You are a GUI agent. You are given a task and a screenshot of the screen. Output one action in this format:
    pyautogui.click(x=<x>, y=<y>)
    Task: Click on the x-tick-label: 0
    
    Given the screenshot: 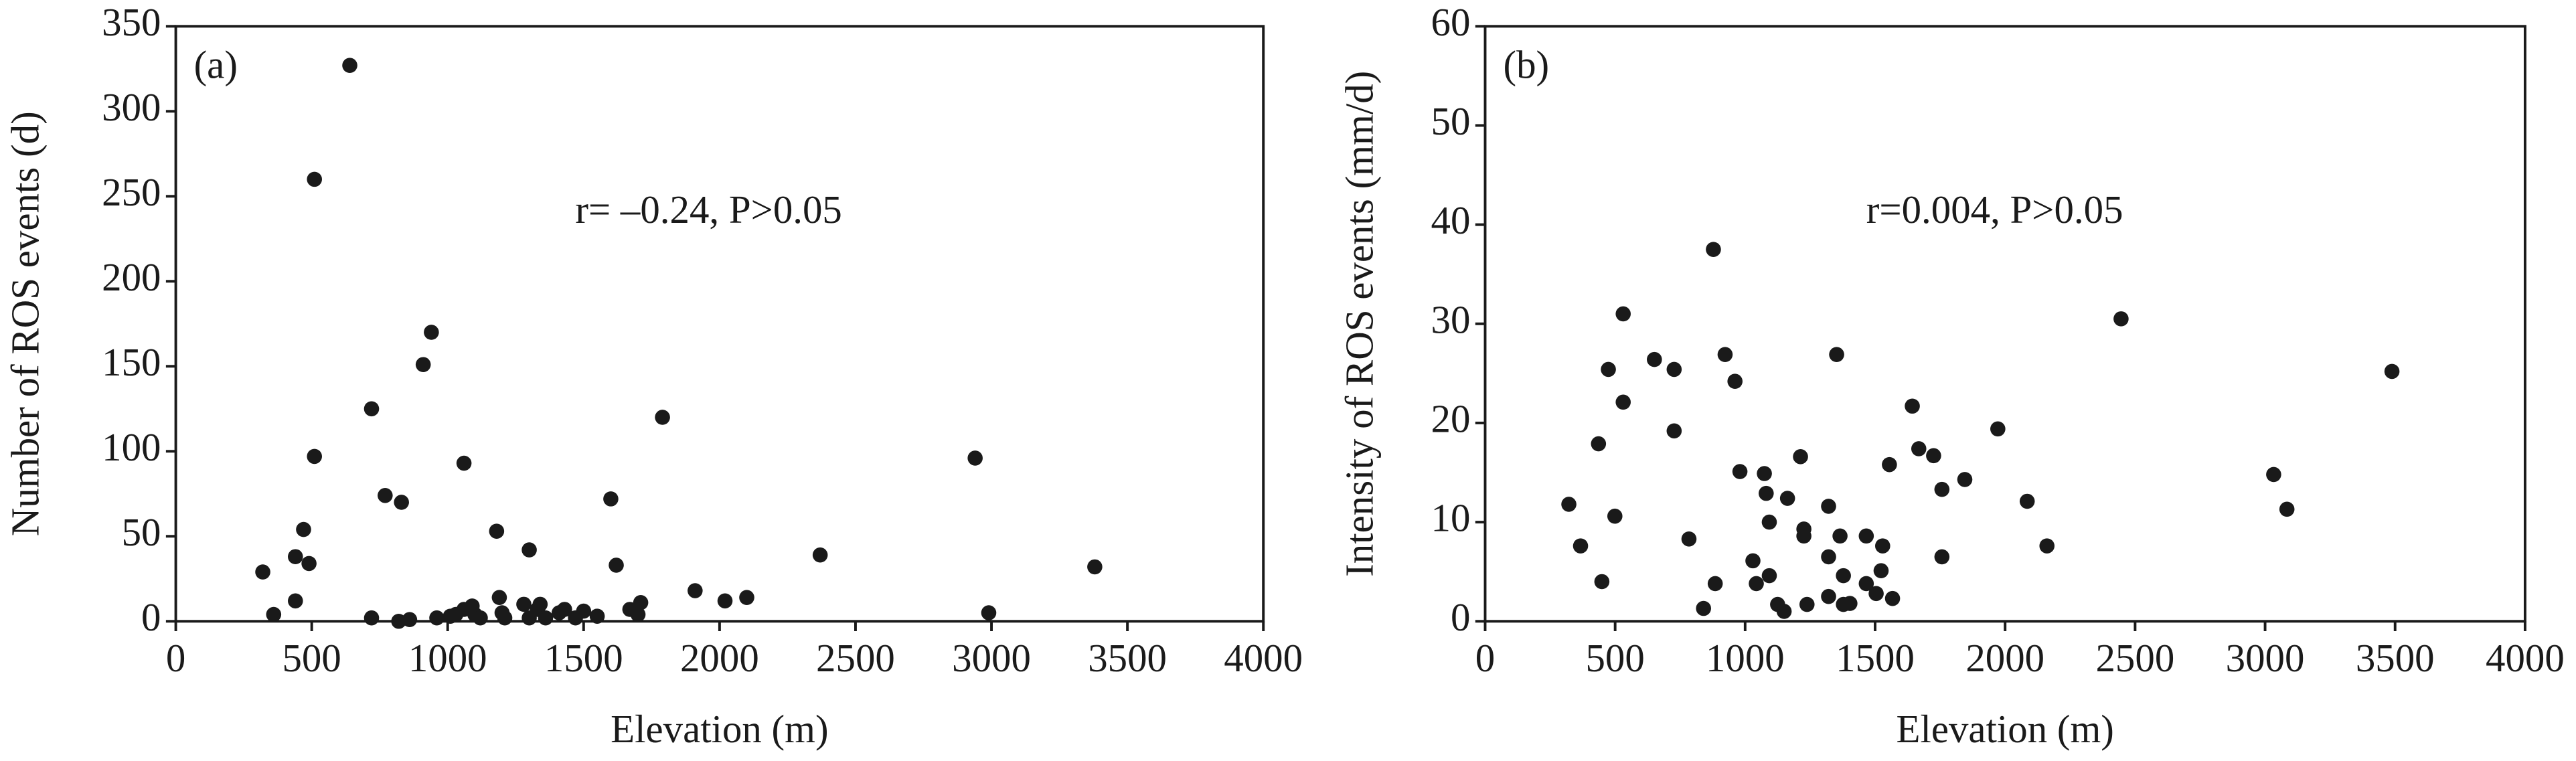 What is the action you would take?
    pyautogui.click(x=176, y=658)
    